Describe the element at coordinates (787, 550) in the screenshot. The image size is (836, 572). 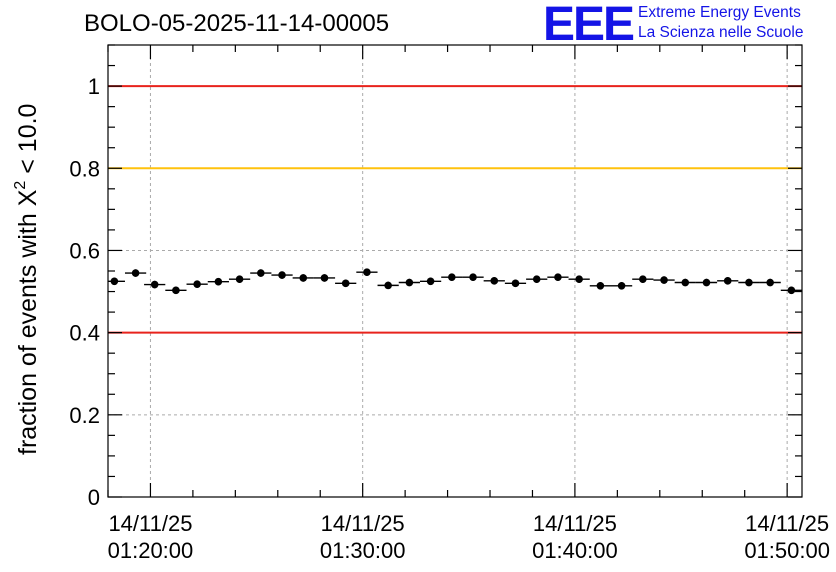
I see `x-tick-label-time: 01:50:00` at that location.